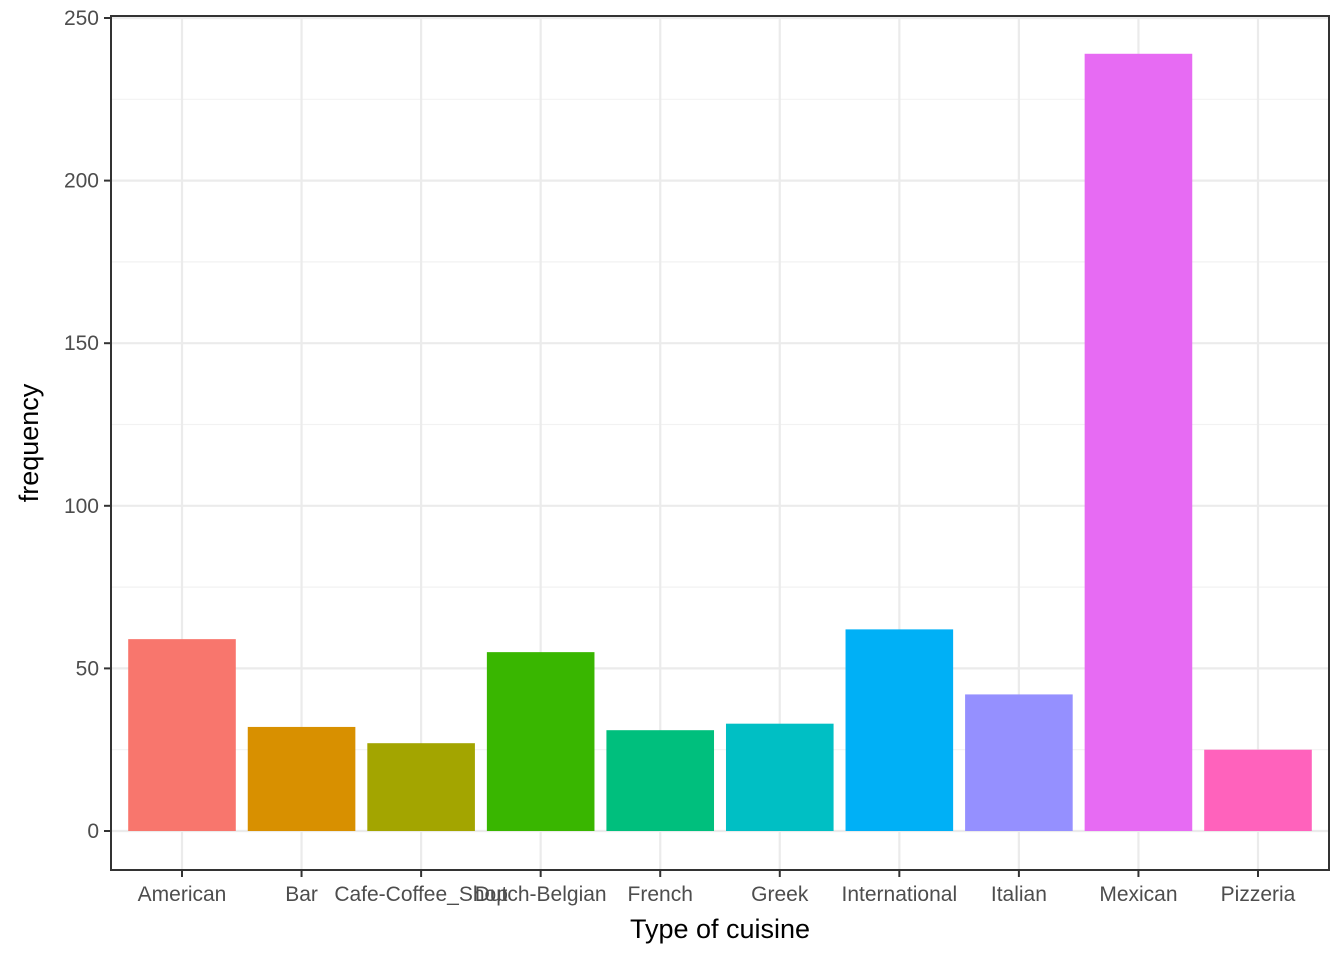 This screenshot has height=960, width=1344. I want to click on bar-pizzeria, so click(1258, 790).